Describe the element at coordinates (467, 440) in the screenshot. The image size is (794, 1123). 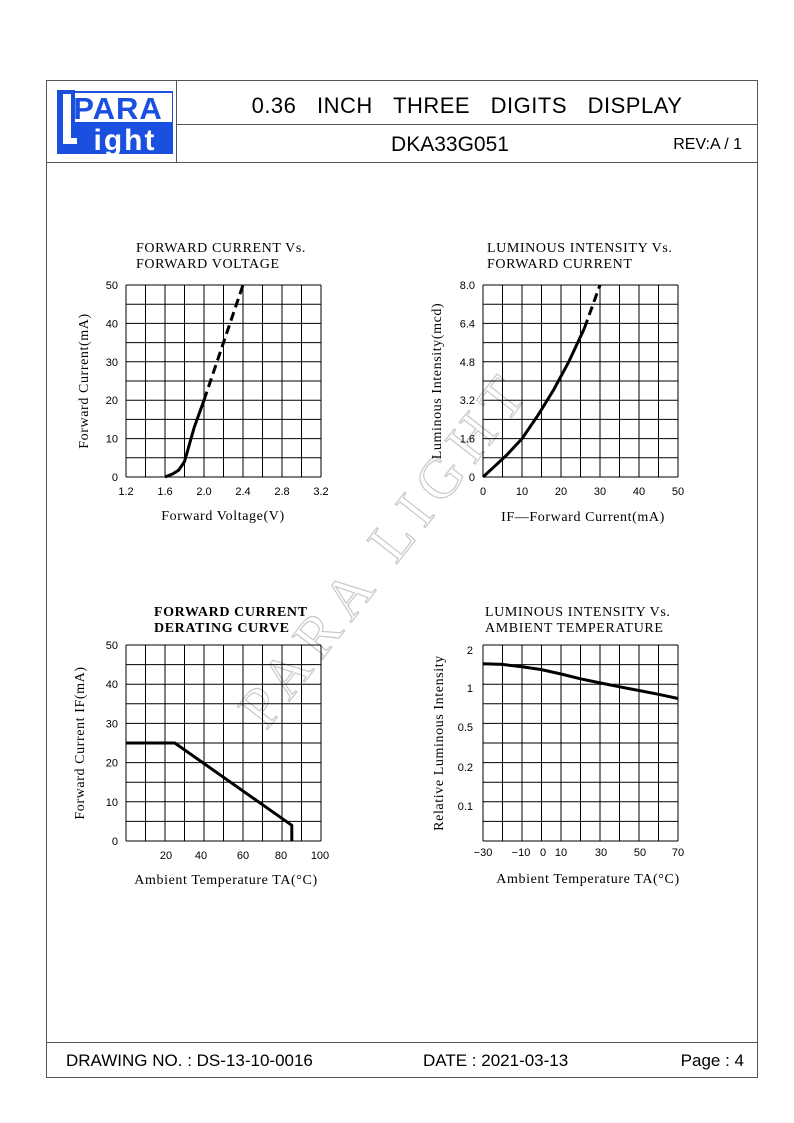
I see `y-tick-label: 1.6` at that location.